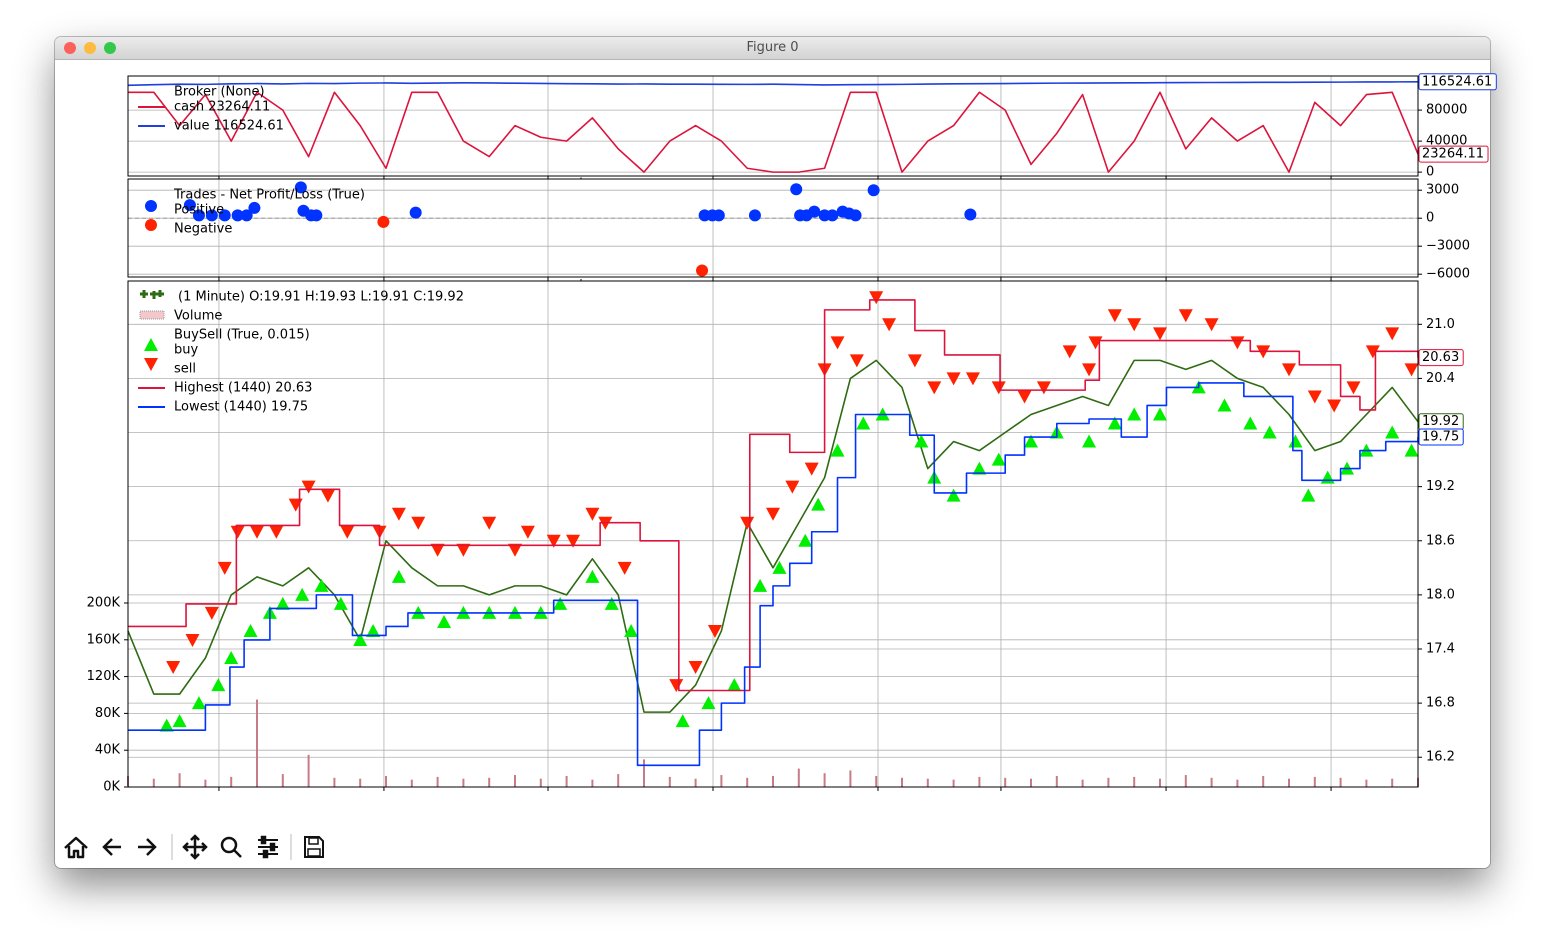 The image size is (1546, 942). I want to click on value-tag: 19.92, so click(1441, 422).